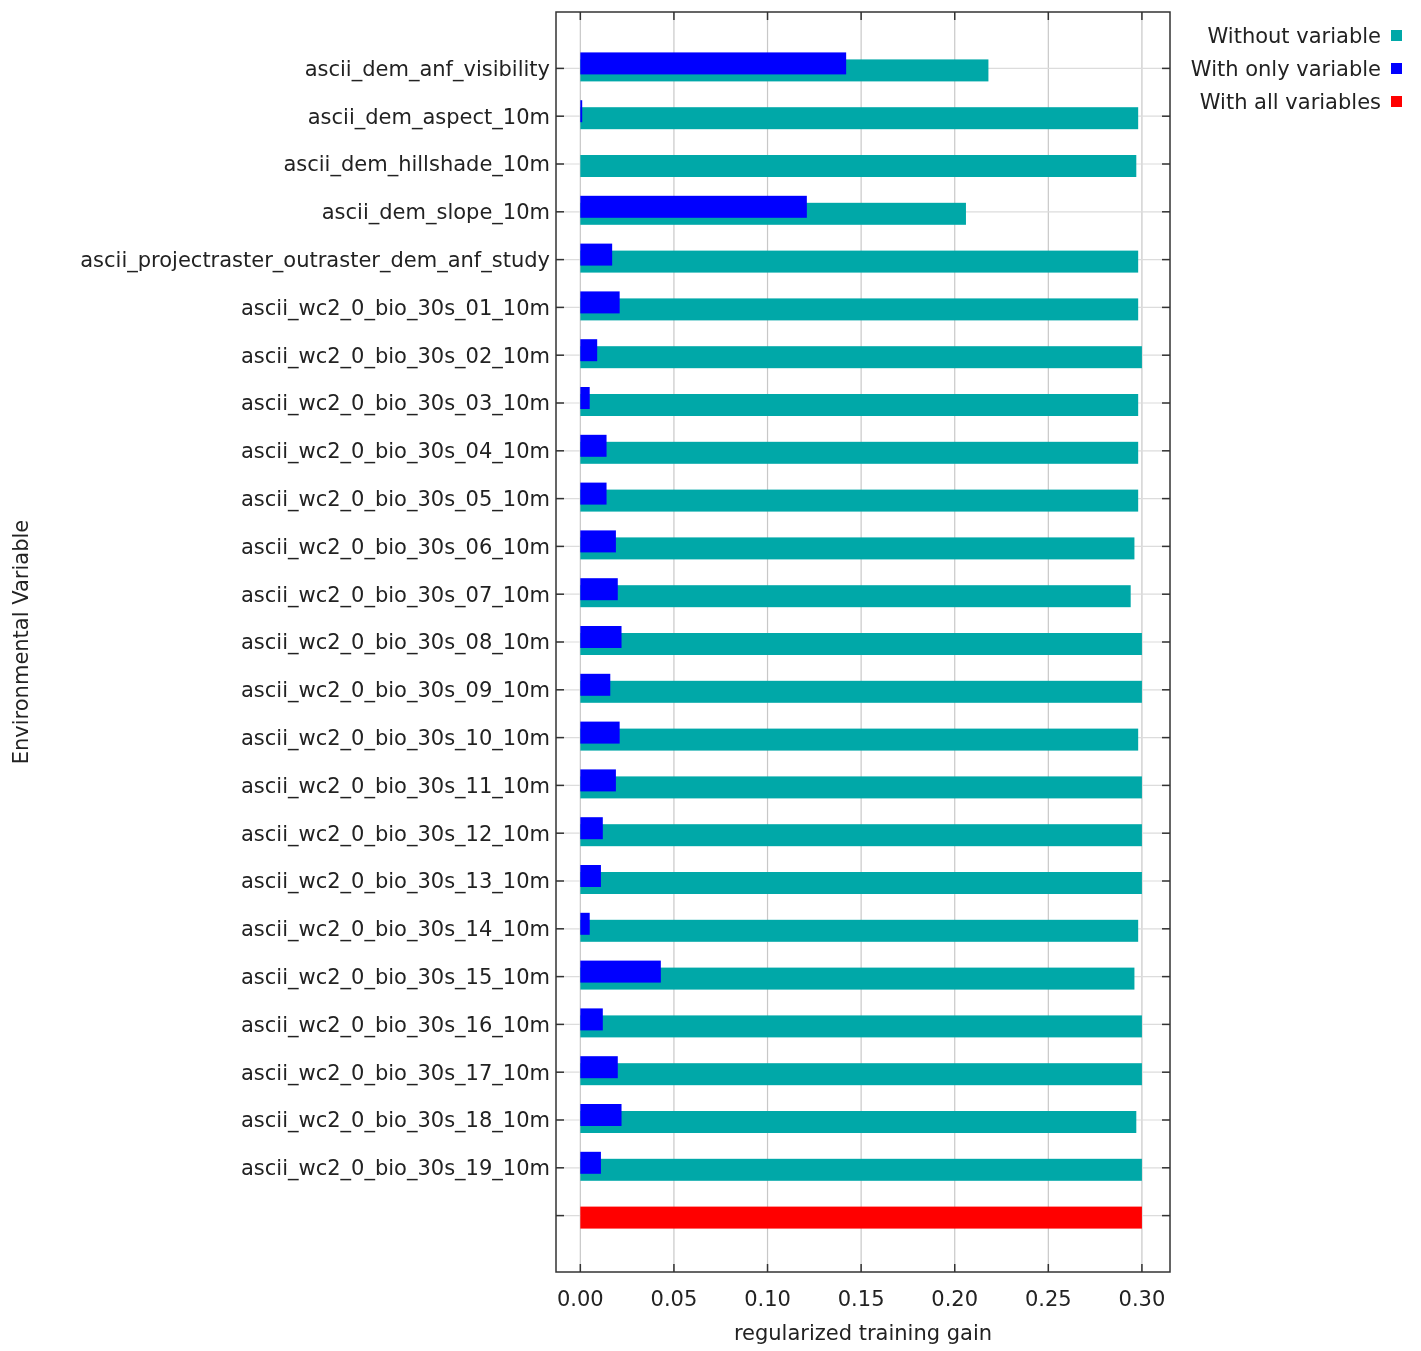 This screenshot has width=1421, height=1351. What do you see at coordinates (395, 643) in the screenshot?
I see `y-tick-label: ascii_wc2_0_bio_30s_08_10m` at bounding box center [395, 643].